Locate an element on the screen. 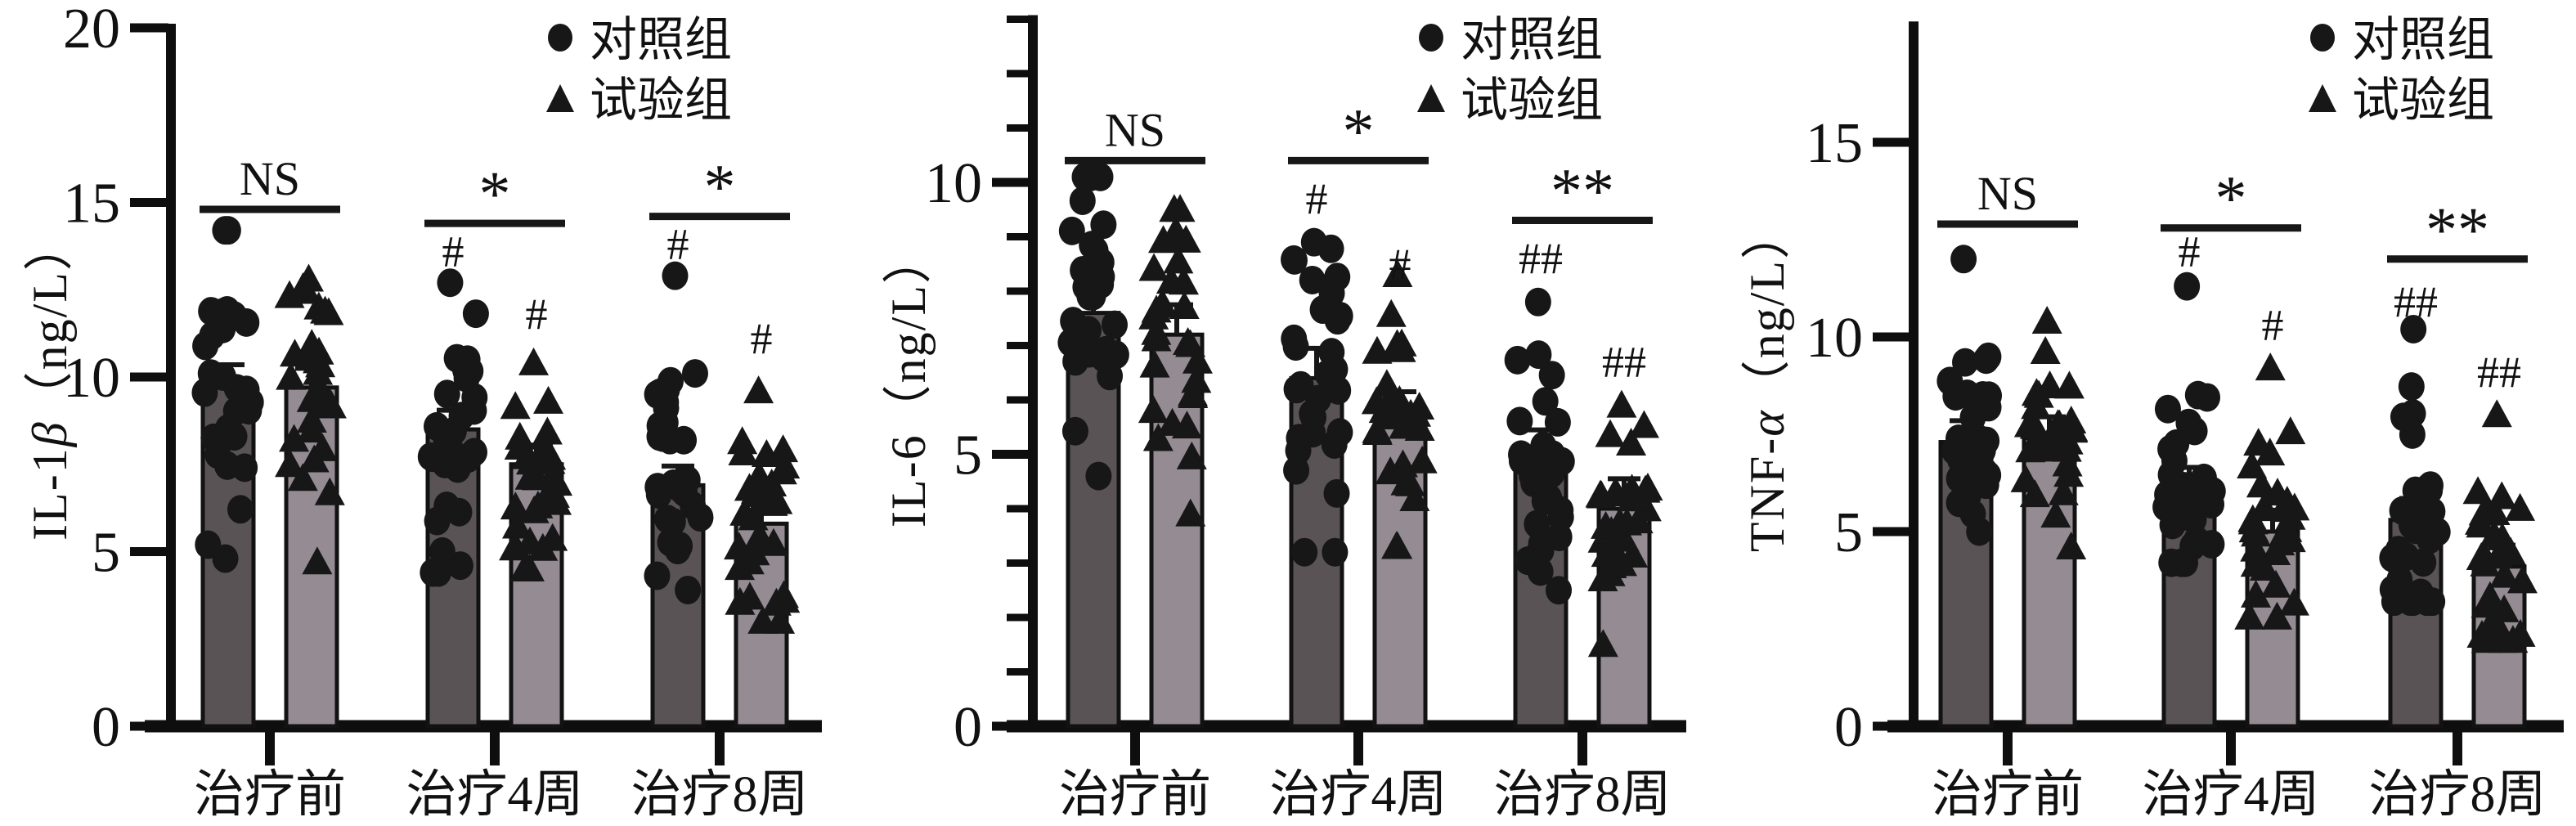 The height and width of the screenshot is (826, 2576). sig-label-group2: * is located at coordinates (2231, 198).